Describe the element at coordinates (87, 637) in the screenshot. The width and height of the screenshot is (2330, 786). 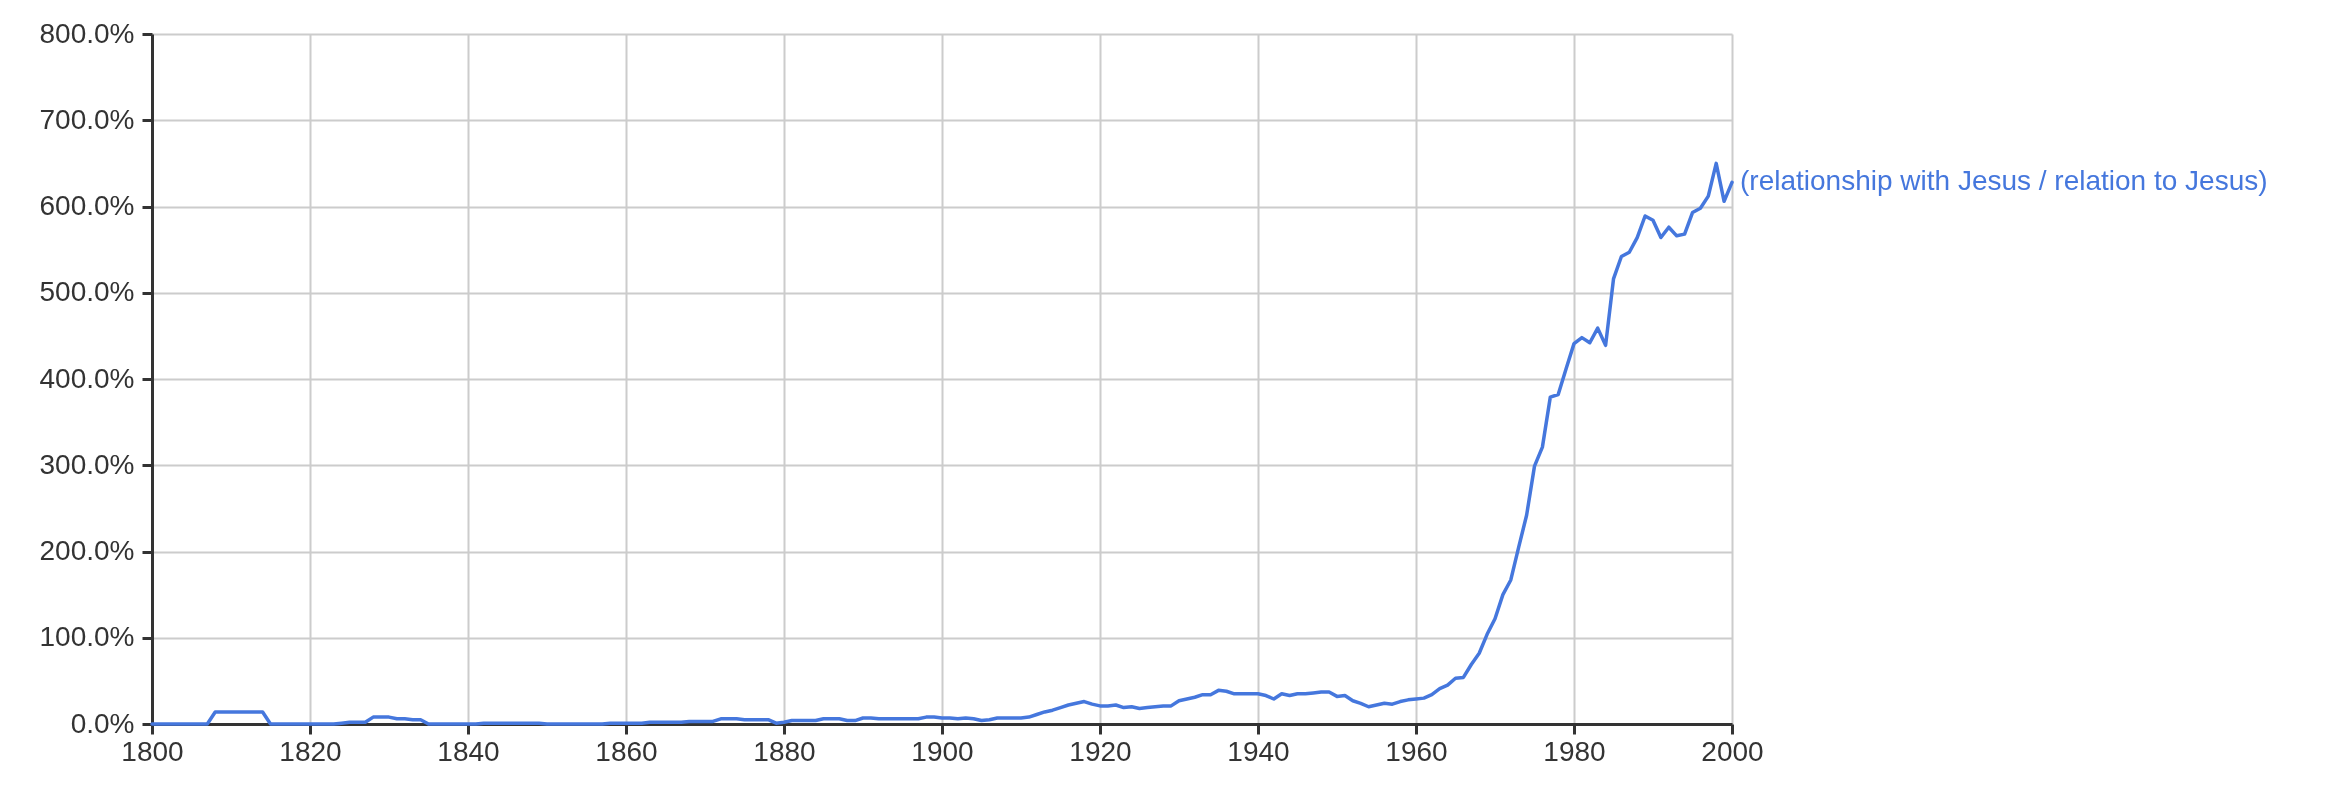
I see `y-tick-label: 100.0%` at that location.